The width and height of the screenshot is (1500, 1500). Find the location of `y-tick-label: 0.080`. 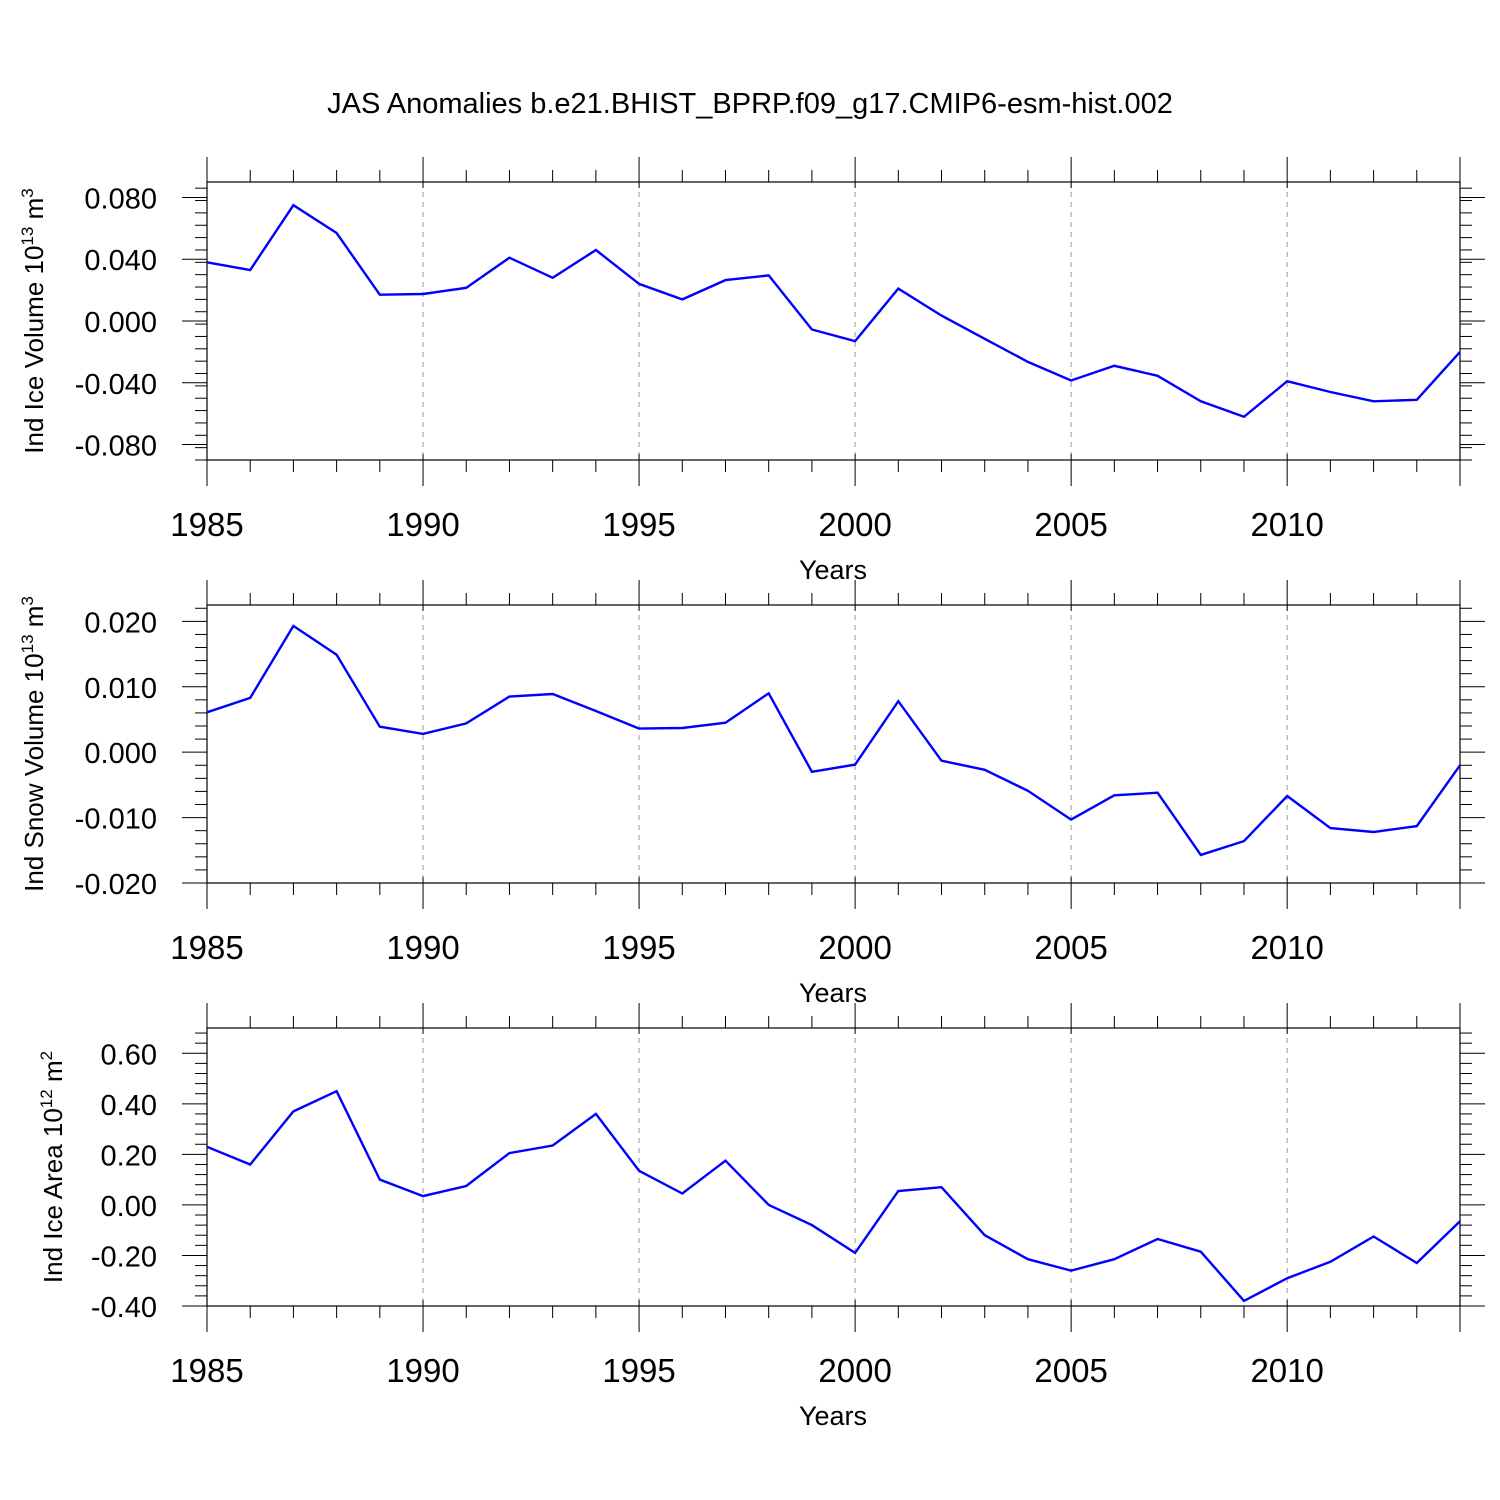

y-tick-label: 0.080 is located at coordinates (120, 199).